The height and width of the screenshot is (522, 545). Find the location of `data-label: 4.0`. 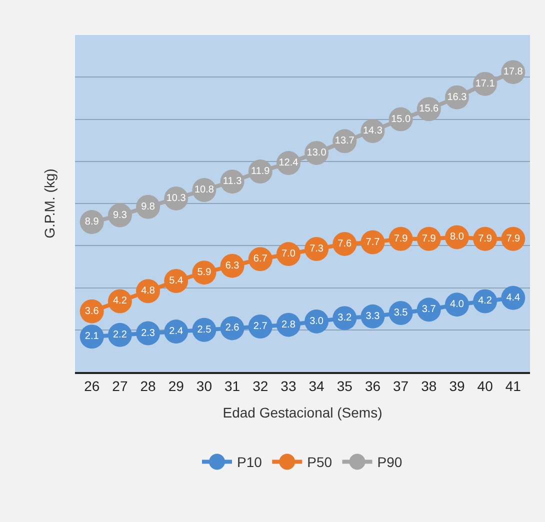

data-label: 4.0 is located at coordinates (457, 304).